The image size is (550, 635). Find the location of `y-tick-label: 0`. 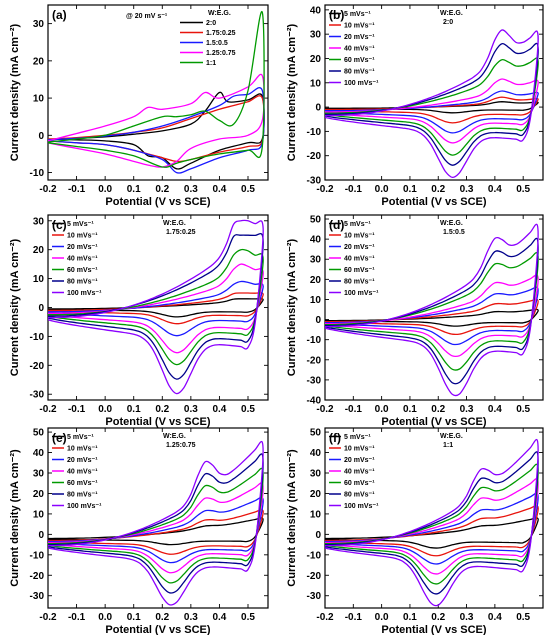

y-tick-label: 0 is located at coordinates (318, 108).